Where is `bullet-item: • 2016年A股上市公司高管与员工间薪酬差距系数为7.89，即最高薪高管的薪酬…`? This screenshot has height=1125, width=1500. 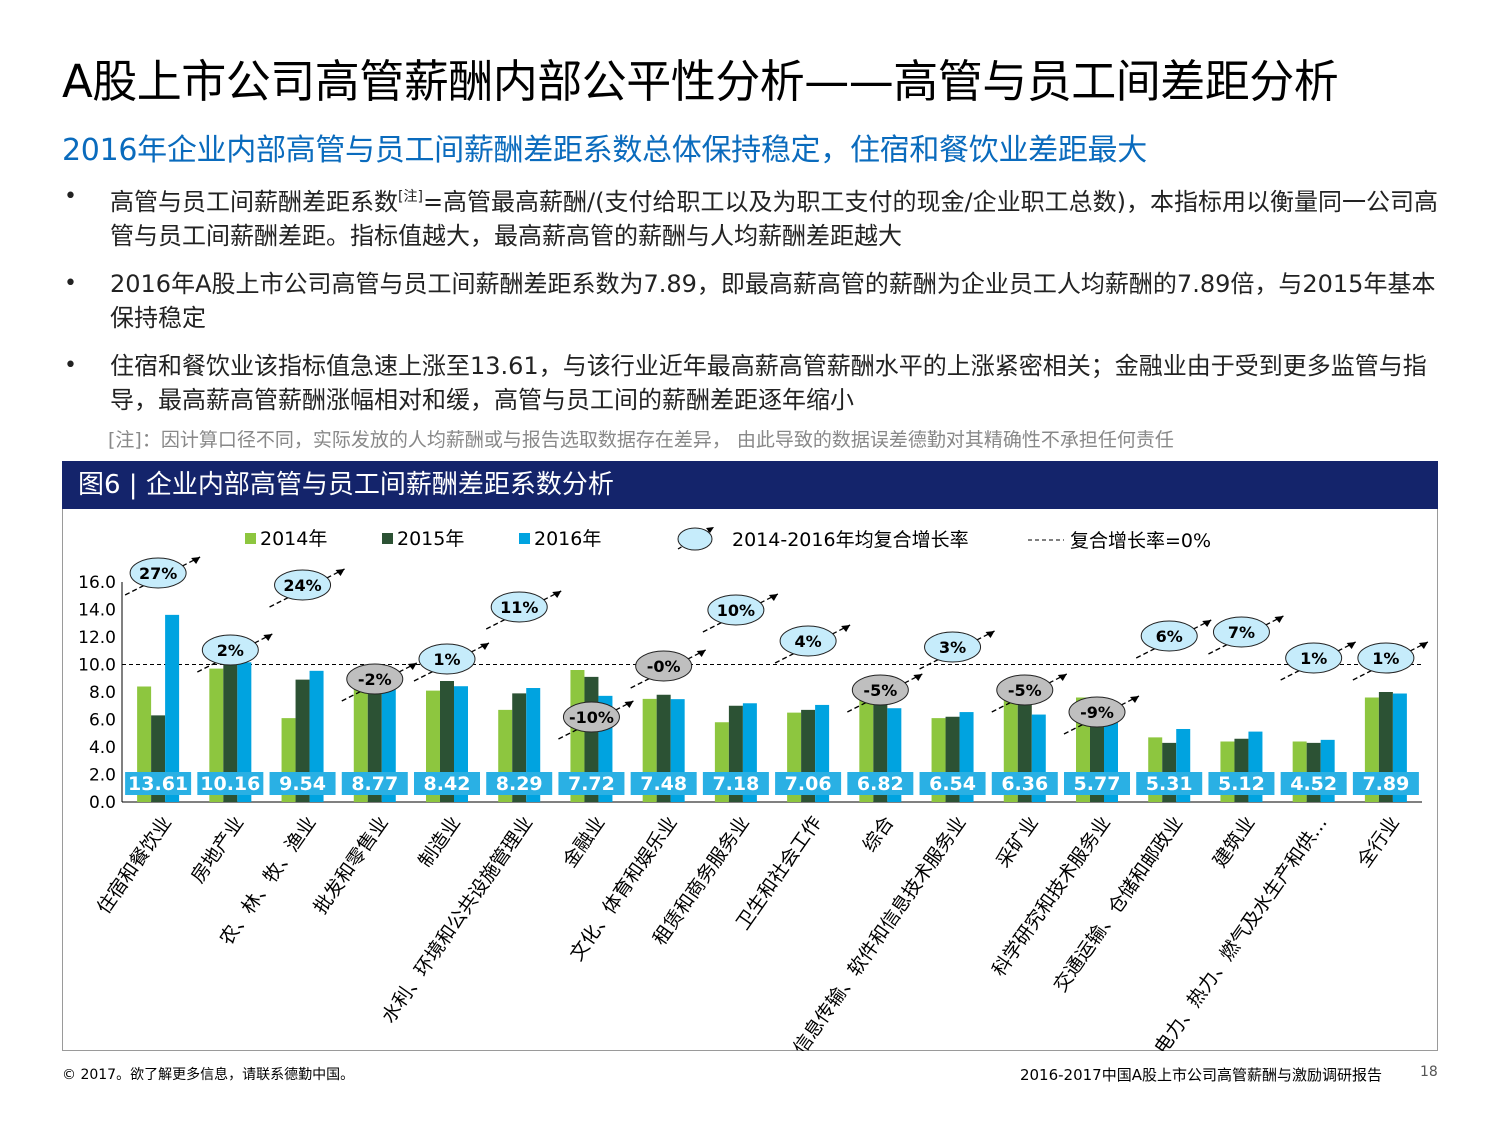
bullet-item: • 2016年A股上市公司高管与员工间薪酬差距系数为7.89，即最高薪高管的薪酬… is located at coordinates (752, 301).